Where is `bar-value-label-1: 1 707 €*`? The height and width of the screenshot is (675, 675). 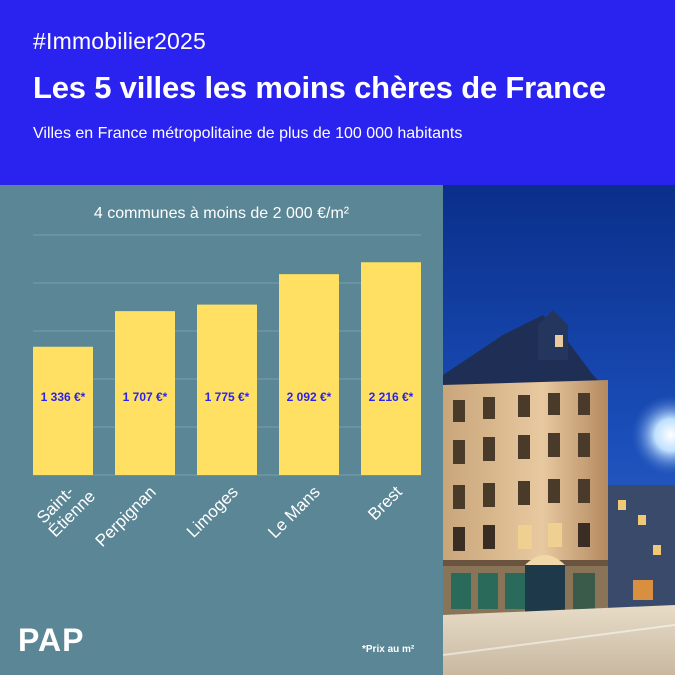
bar-value-label-1: 1 707 €* is located at coordinates (145, 397).